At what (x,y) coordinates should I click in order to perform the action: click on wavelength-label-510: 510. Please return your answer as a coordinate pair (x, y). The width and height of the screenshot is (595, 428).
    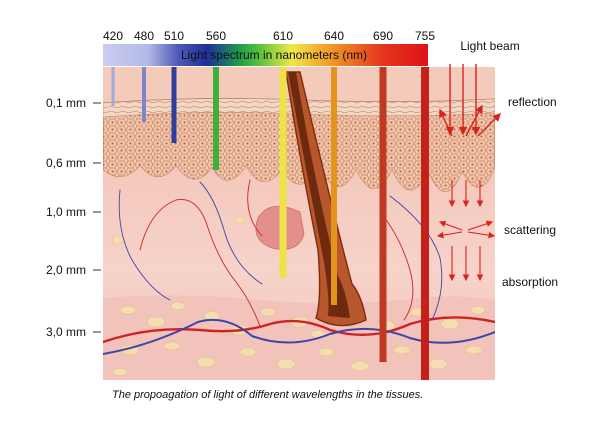
    Looking at the image, I should click on (174, 36).